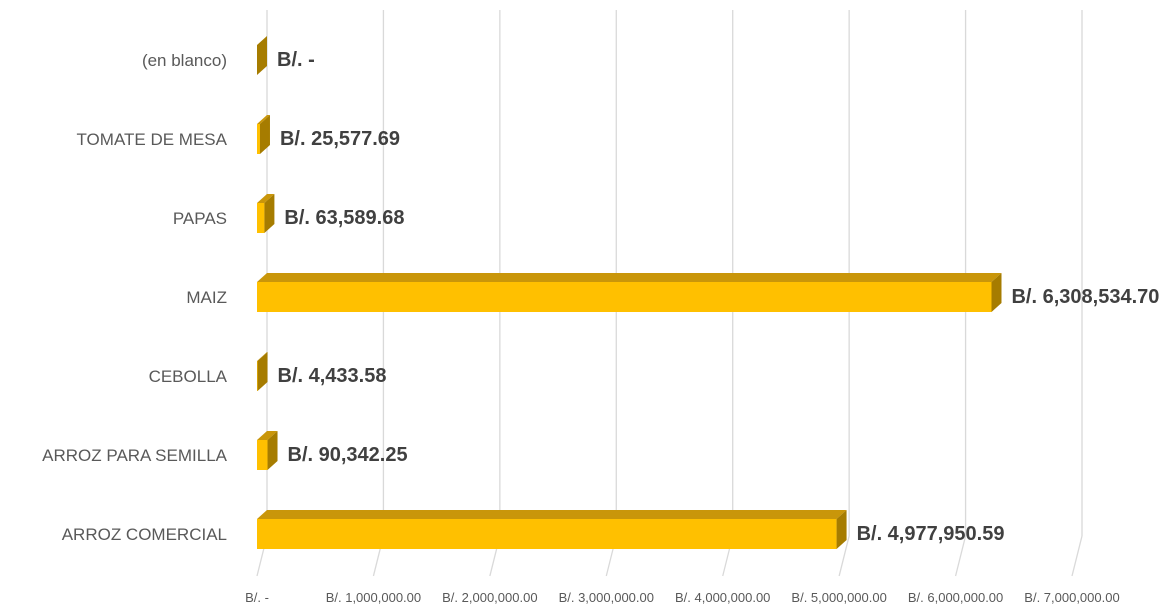  What do you see at coordinates (151, 139) in the screenshot?
I see `category-label: TOMATE DE MESA` at bounding box center [151, 139].